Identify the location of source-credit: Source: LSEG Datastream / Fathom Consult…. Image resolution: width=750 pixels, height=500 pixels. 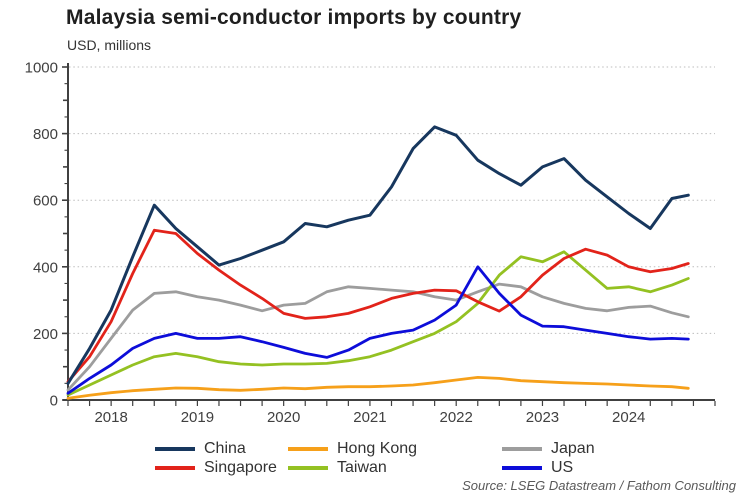
(599, 485).